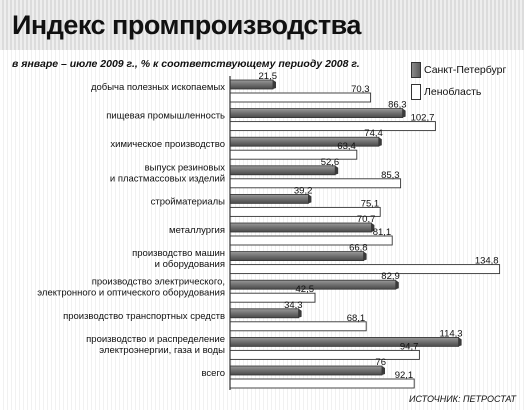 This screenshot has width=524, height=410. What do you see at coordinates (305, 289) in the screenshot?
I see `value-label-len: 42,5` at bounding box center [305, 289].